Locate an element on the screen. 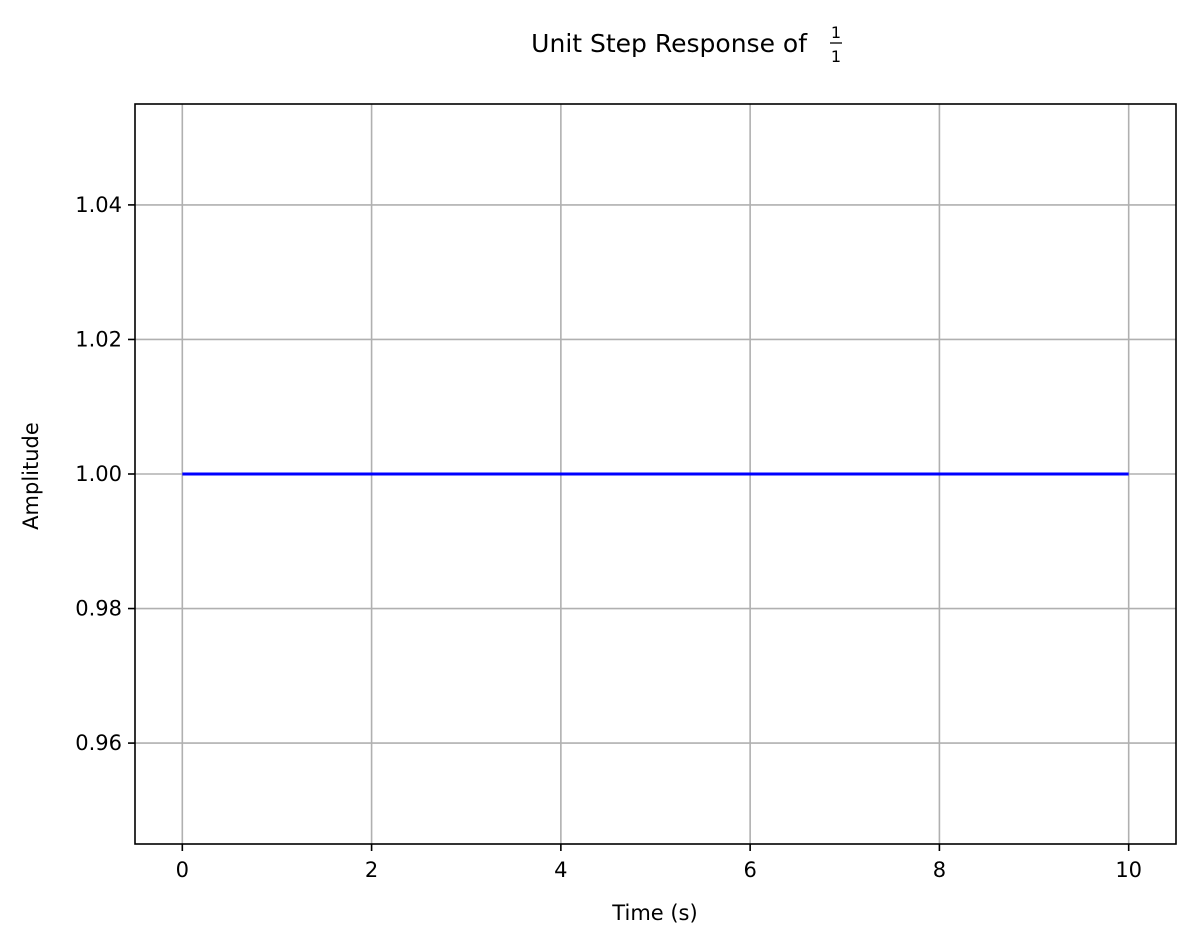 The height and width of the screenshot is (945, 1194). y-tick-label: 1.00 is located at coordinates (98, 474).